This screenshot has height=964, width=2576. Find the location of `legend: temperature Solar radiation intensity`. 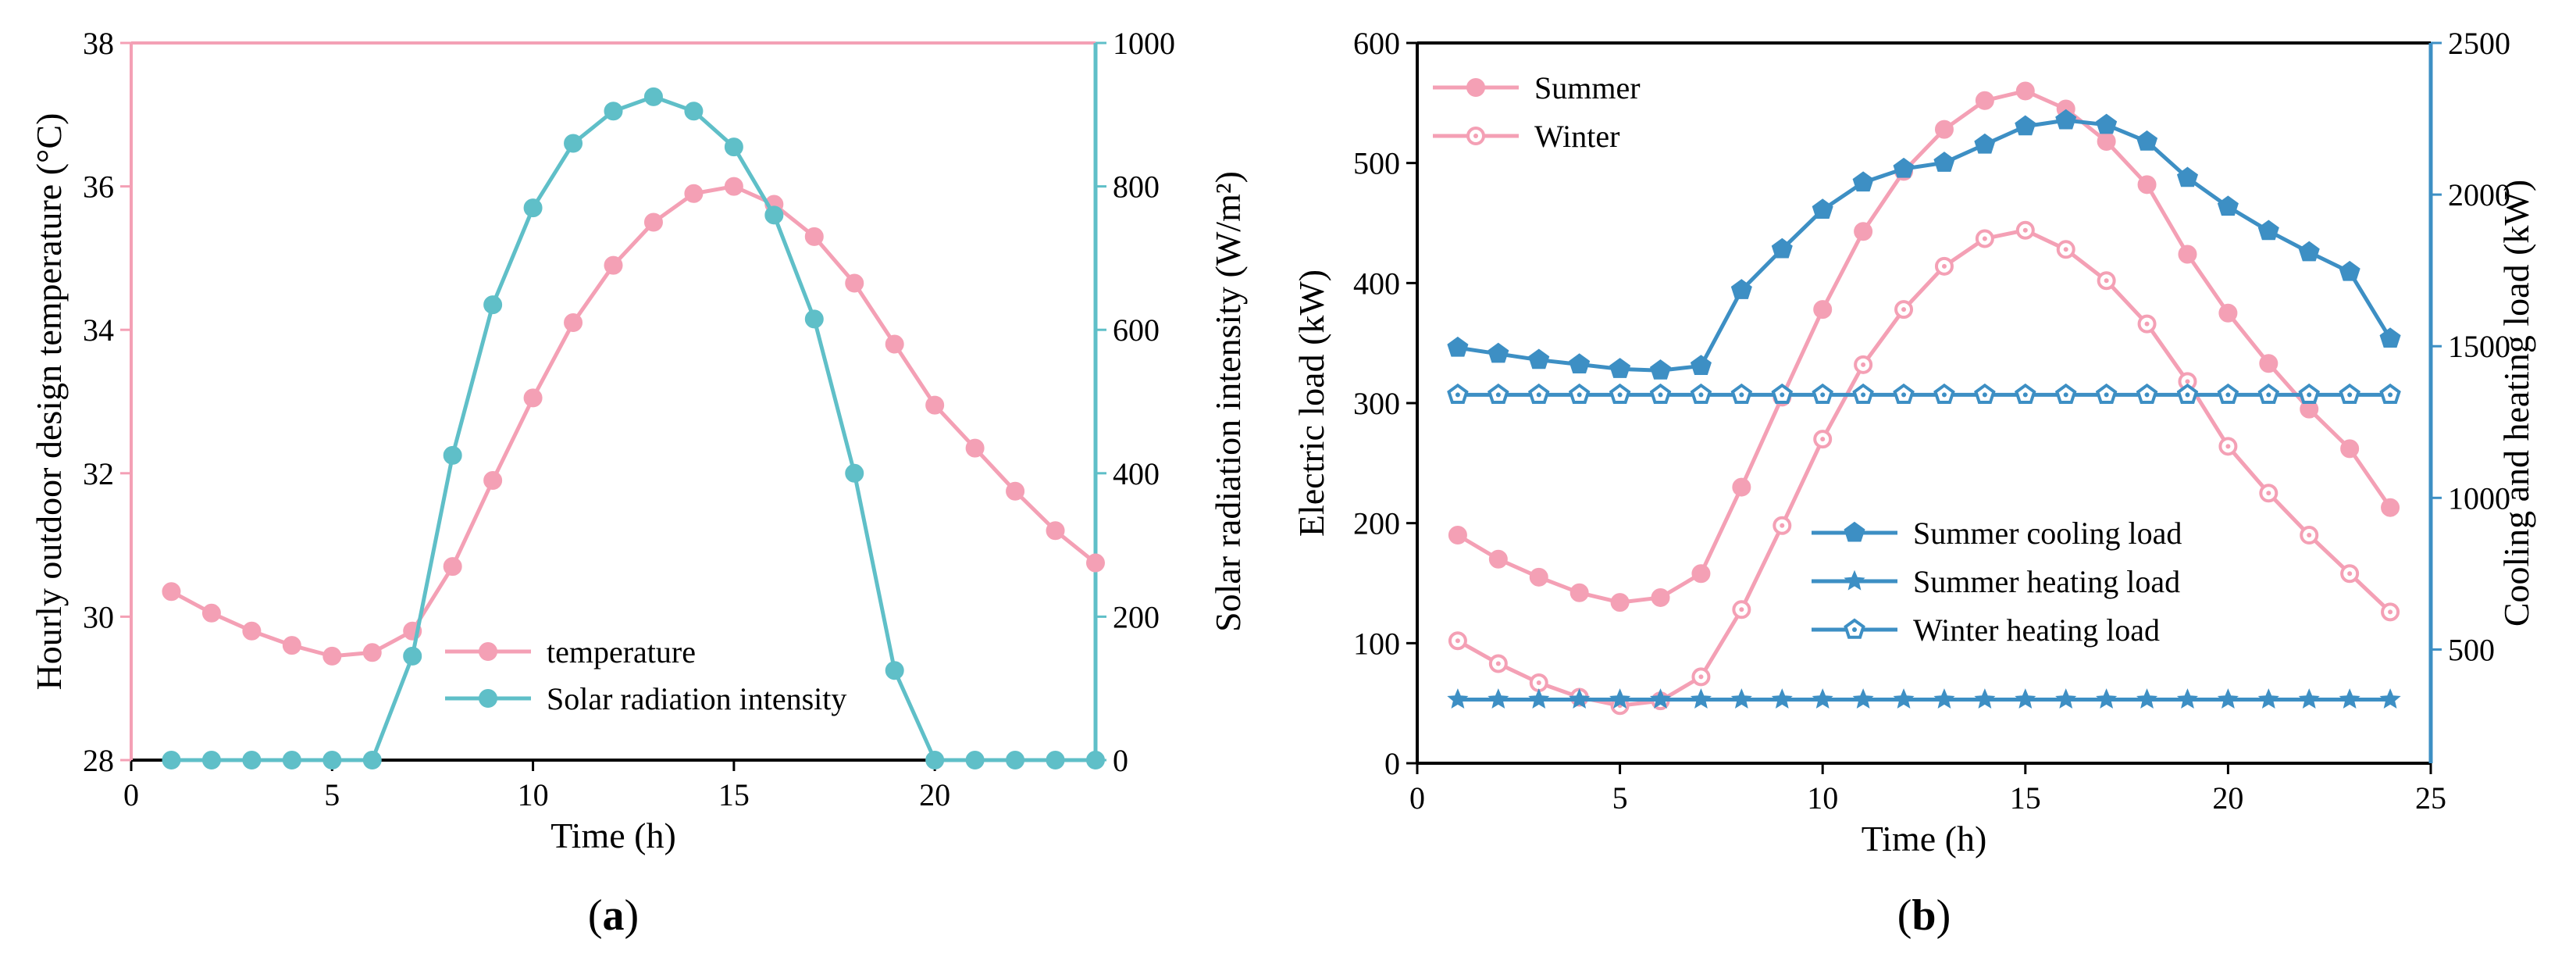

legend: temperature Solar radiation intensity is located at coordinates (645, 675).